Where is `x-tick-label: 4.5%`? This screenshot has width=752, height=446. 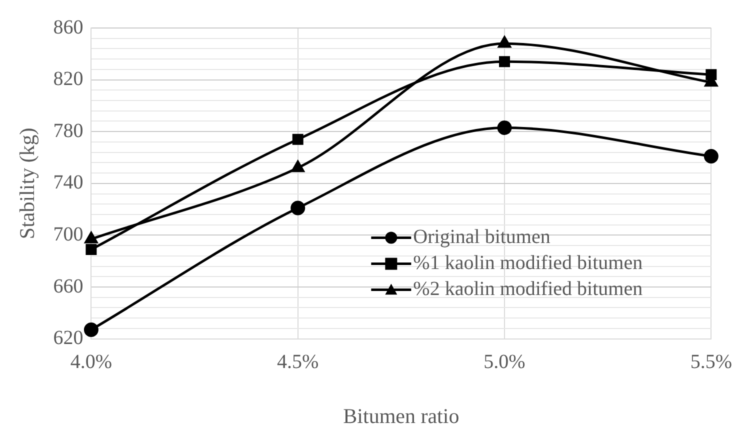
x-tick-label: 4.5% is located at coordinates (298, 362).